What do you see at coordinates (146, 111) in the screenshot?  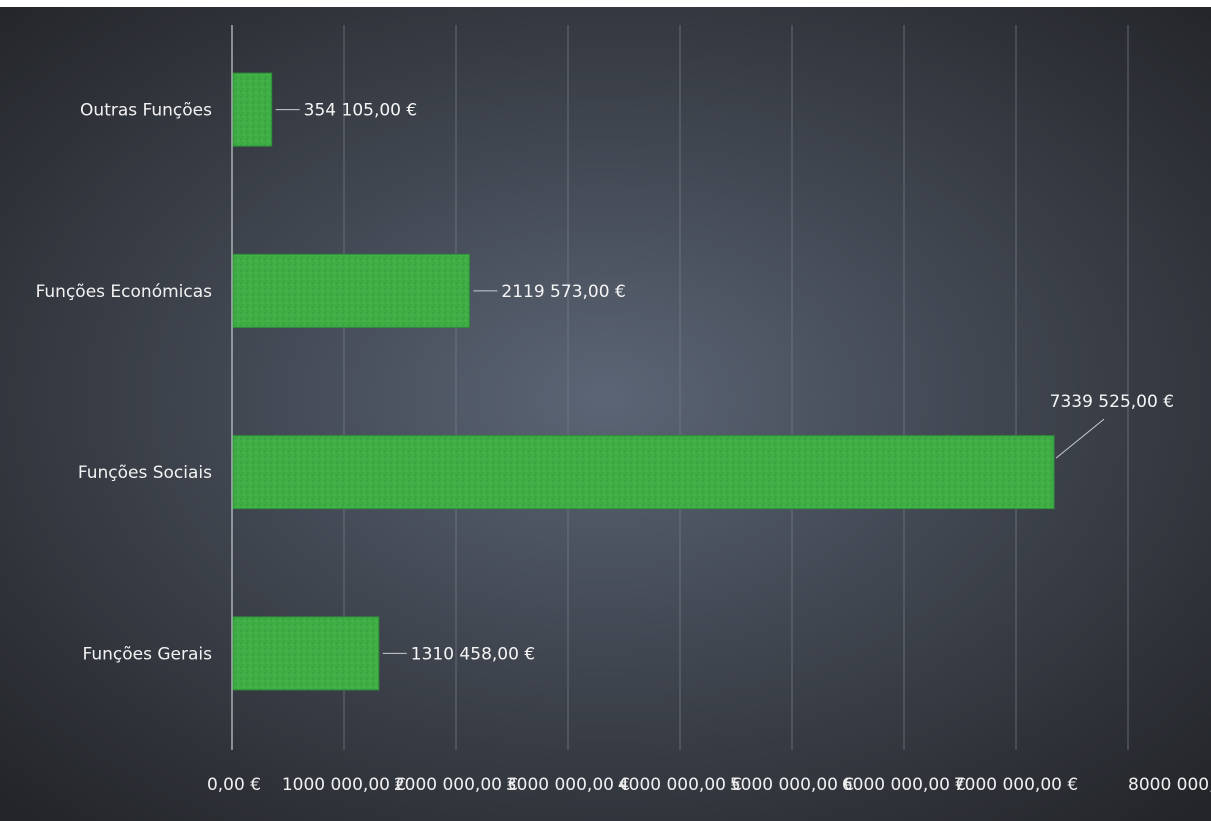 I see `category-label: Outras Funções` at bounding box center [146, 111].